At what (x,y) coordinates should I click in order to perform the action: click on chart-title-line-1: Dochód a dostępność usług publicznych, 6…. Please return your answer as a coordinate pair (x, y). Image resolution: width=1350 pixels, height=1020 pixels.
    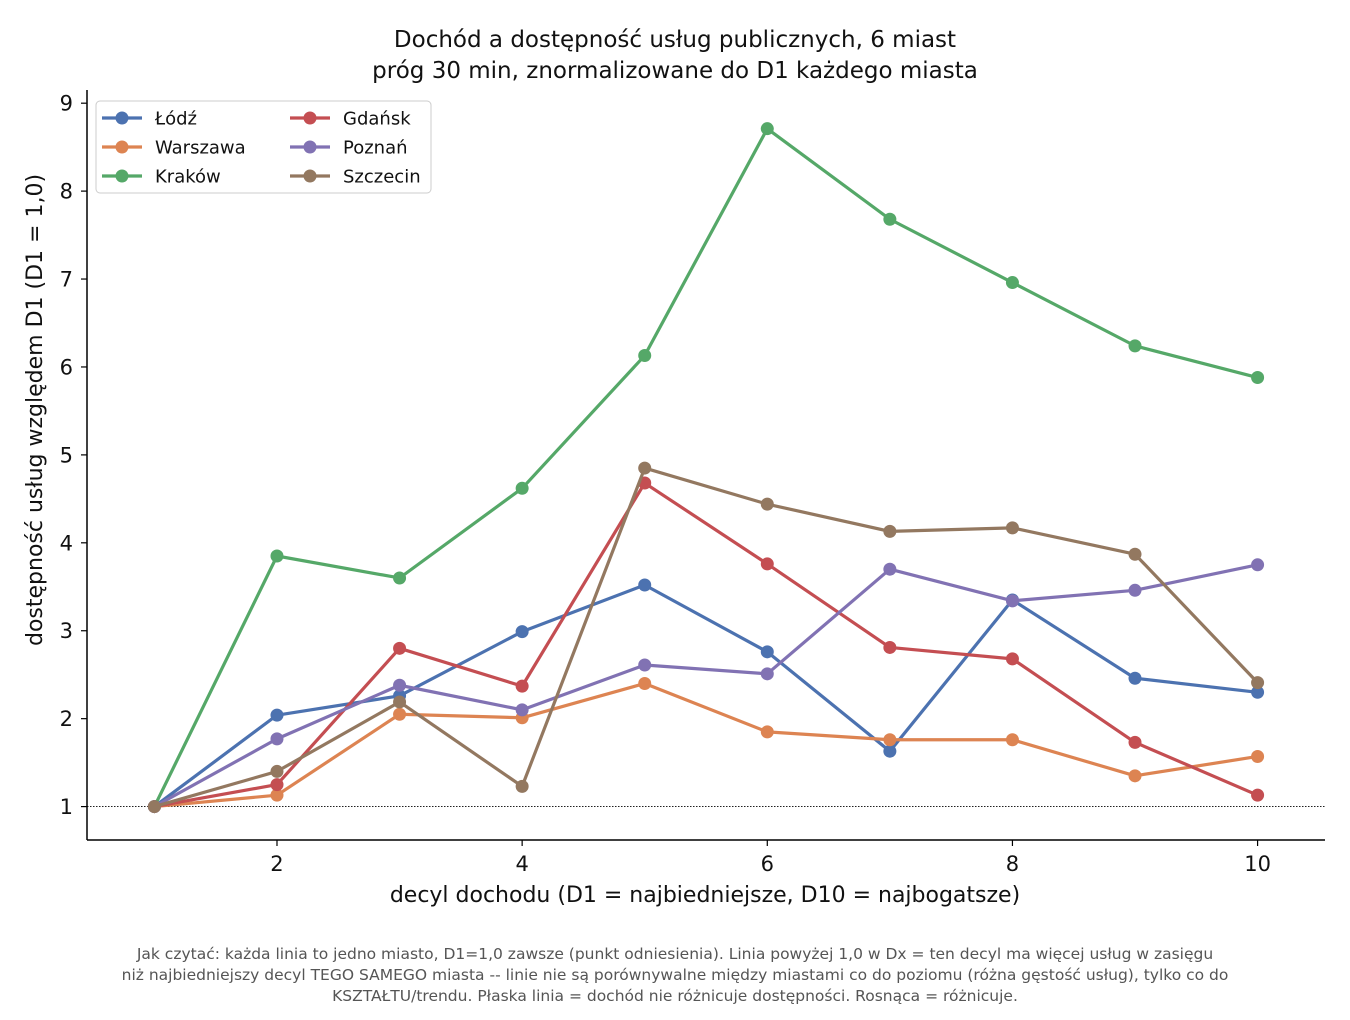
    Looking at the image, I should click on (675, 40).